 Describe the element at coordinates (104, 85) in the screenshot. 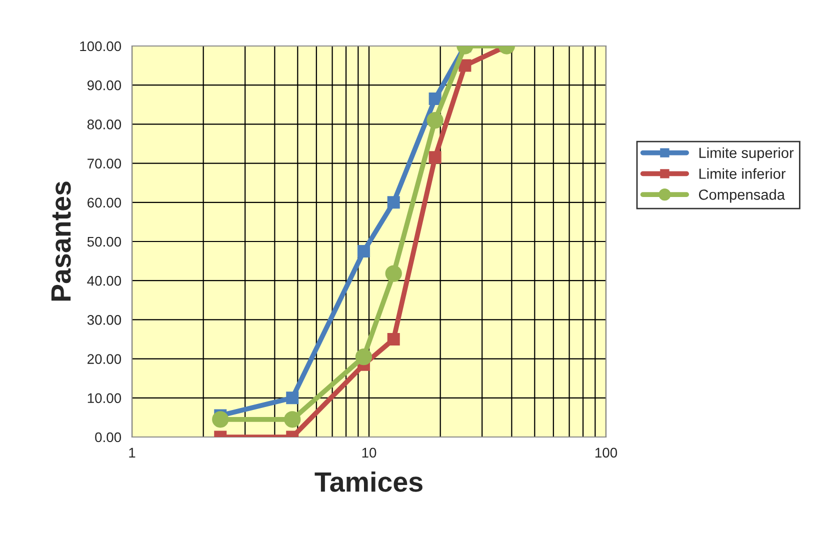

I see `y-tick-label: 90.00` at that location.